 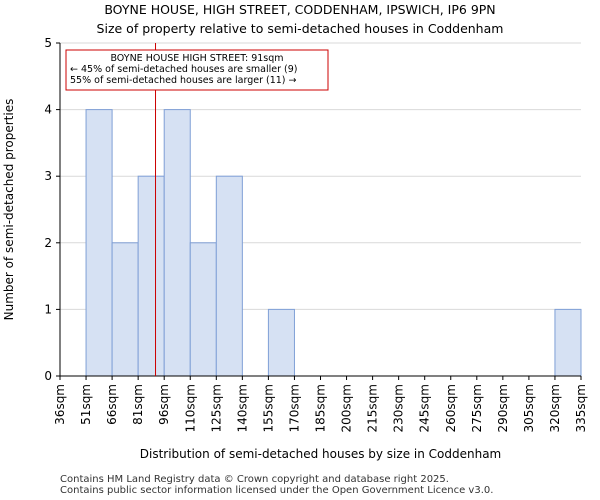 What do you see at coordinates (242, 408) in the screenshot?
I see `x-tick-label: 140sqm` at bounding box center [242, 408].